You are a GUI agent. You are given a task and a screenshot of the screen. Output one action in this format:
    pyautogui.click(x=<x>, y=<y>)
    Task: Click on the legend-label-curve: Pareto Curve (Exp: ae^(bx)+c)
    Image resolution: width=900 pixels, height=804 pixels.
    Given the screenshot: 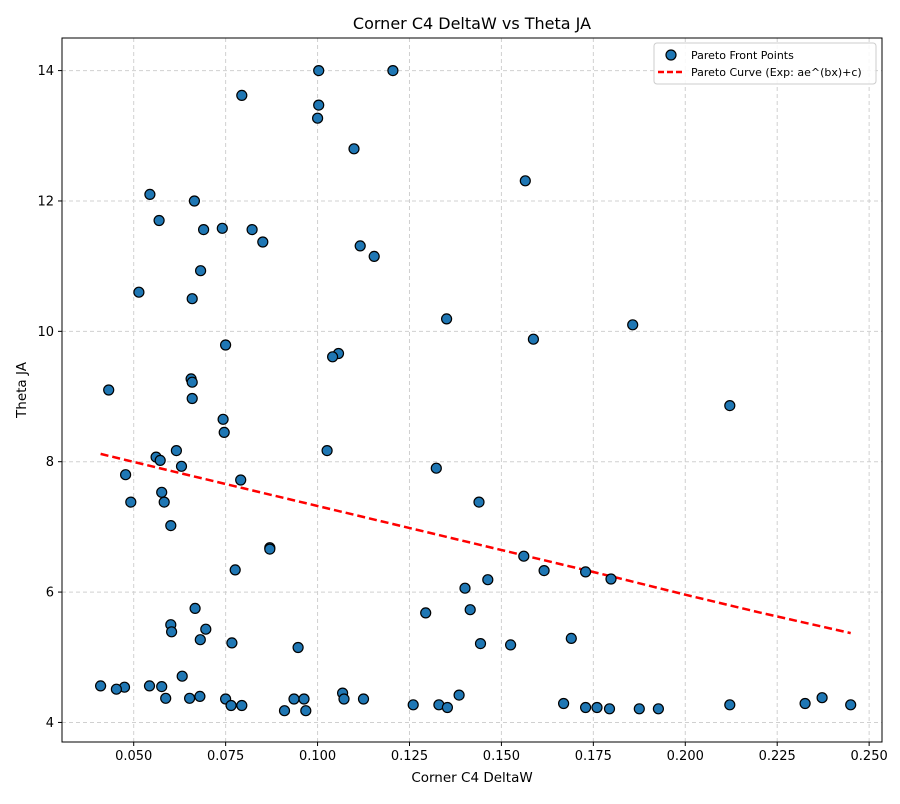 What is the action you would take?
    pyautogui.click(x=776, y=72)
    